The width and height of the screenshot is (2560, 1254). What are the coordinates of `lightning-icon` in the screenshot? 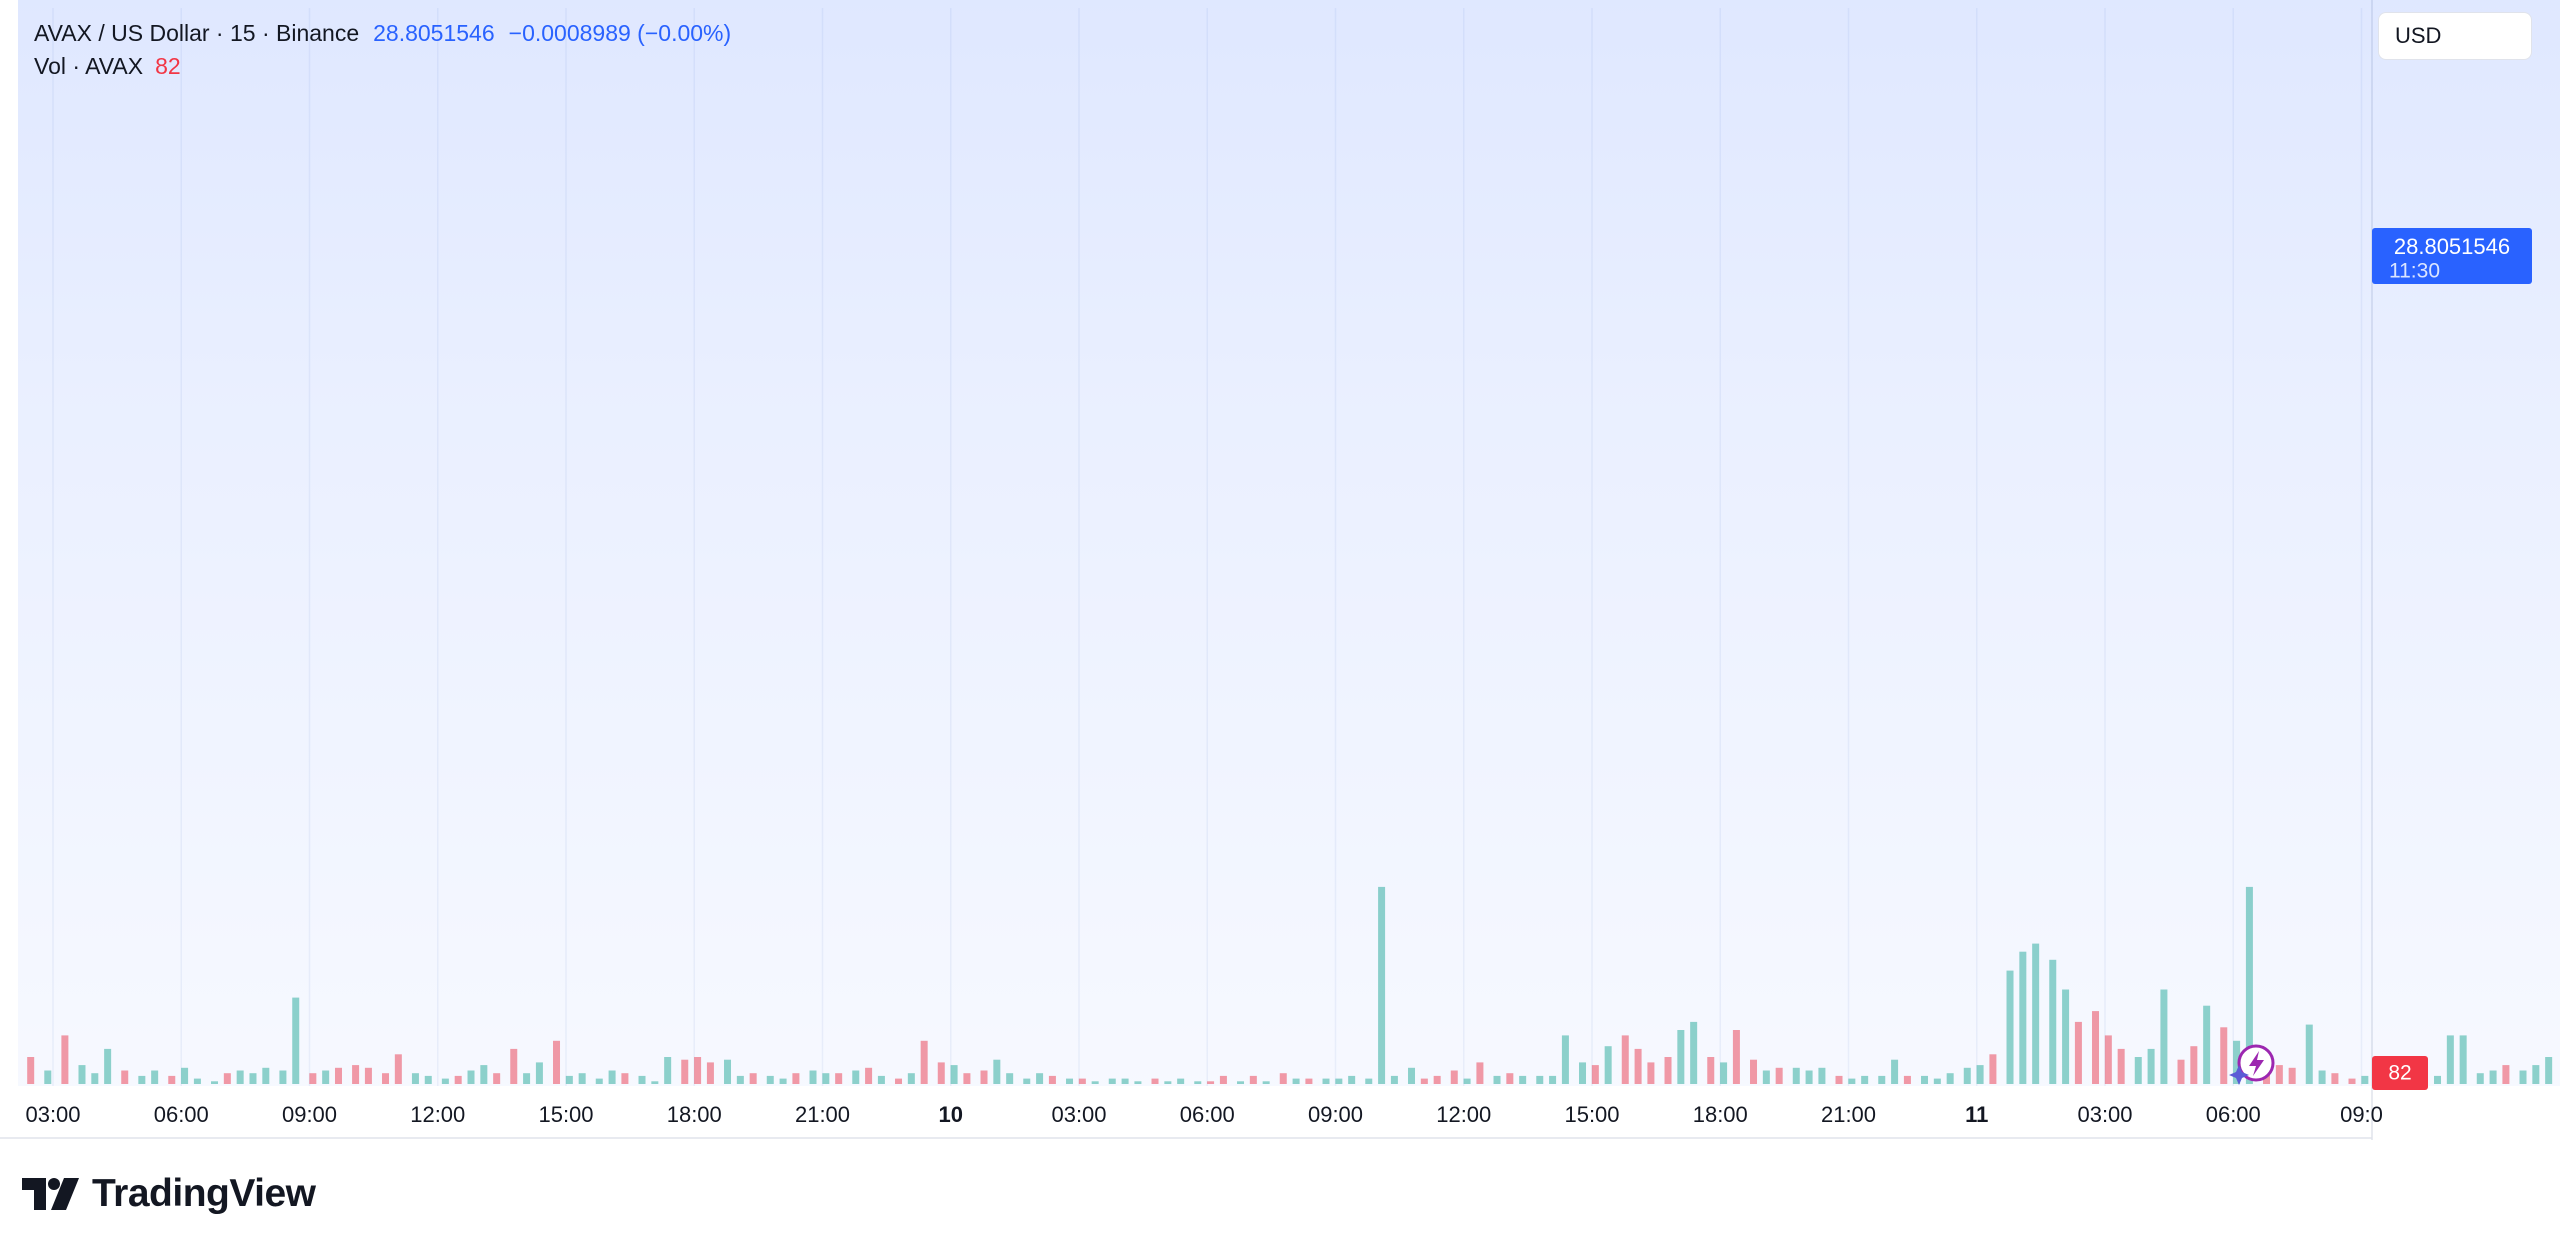 It's located at (2252, 1064).